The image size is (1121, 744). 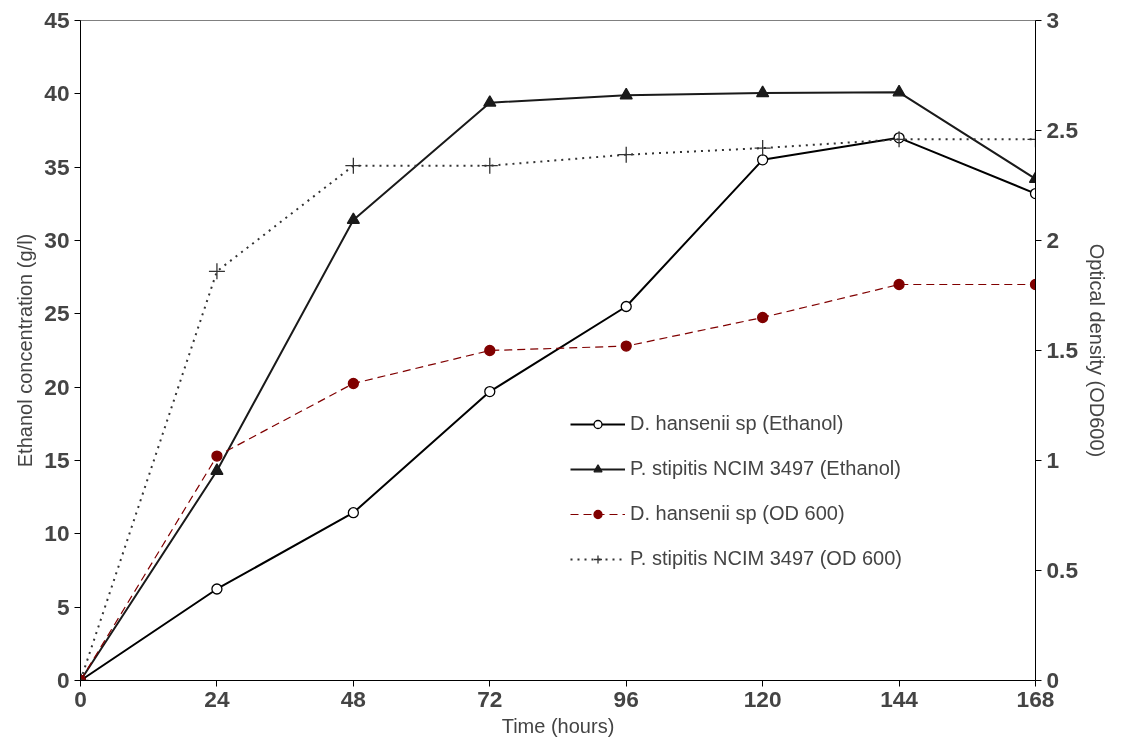 What do you see at coordinates (63, 606) in the screenshot?
I see `y-tick-label: 5` at bounding box center [63, 606].